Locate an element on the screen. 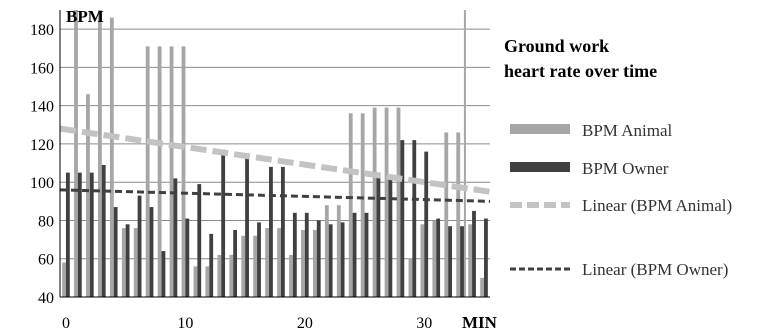 The image size is (776, 336). legend-label-linear-owner: Linear (BPM Owner) is located at coordinates (655, 269).